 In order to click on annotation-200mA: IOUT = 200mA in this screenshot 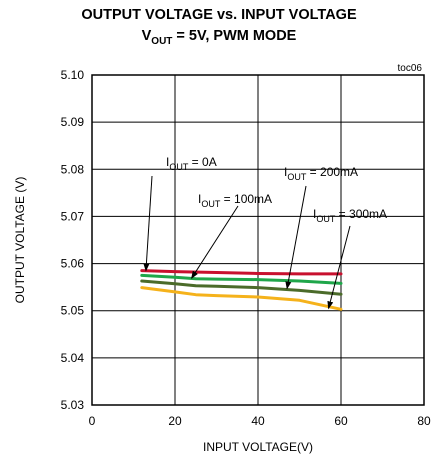, I will do `click(321, 227)`.